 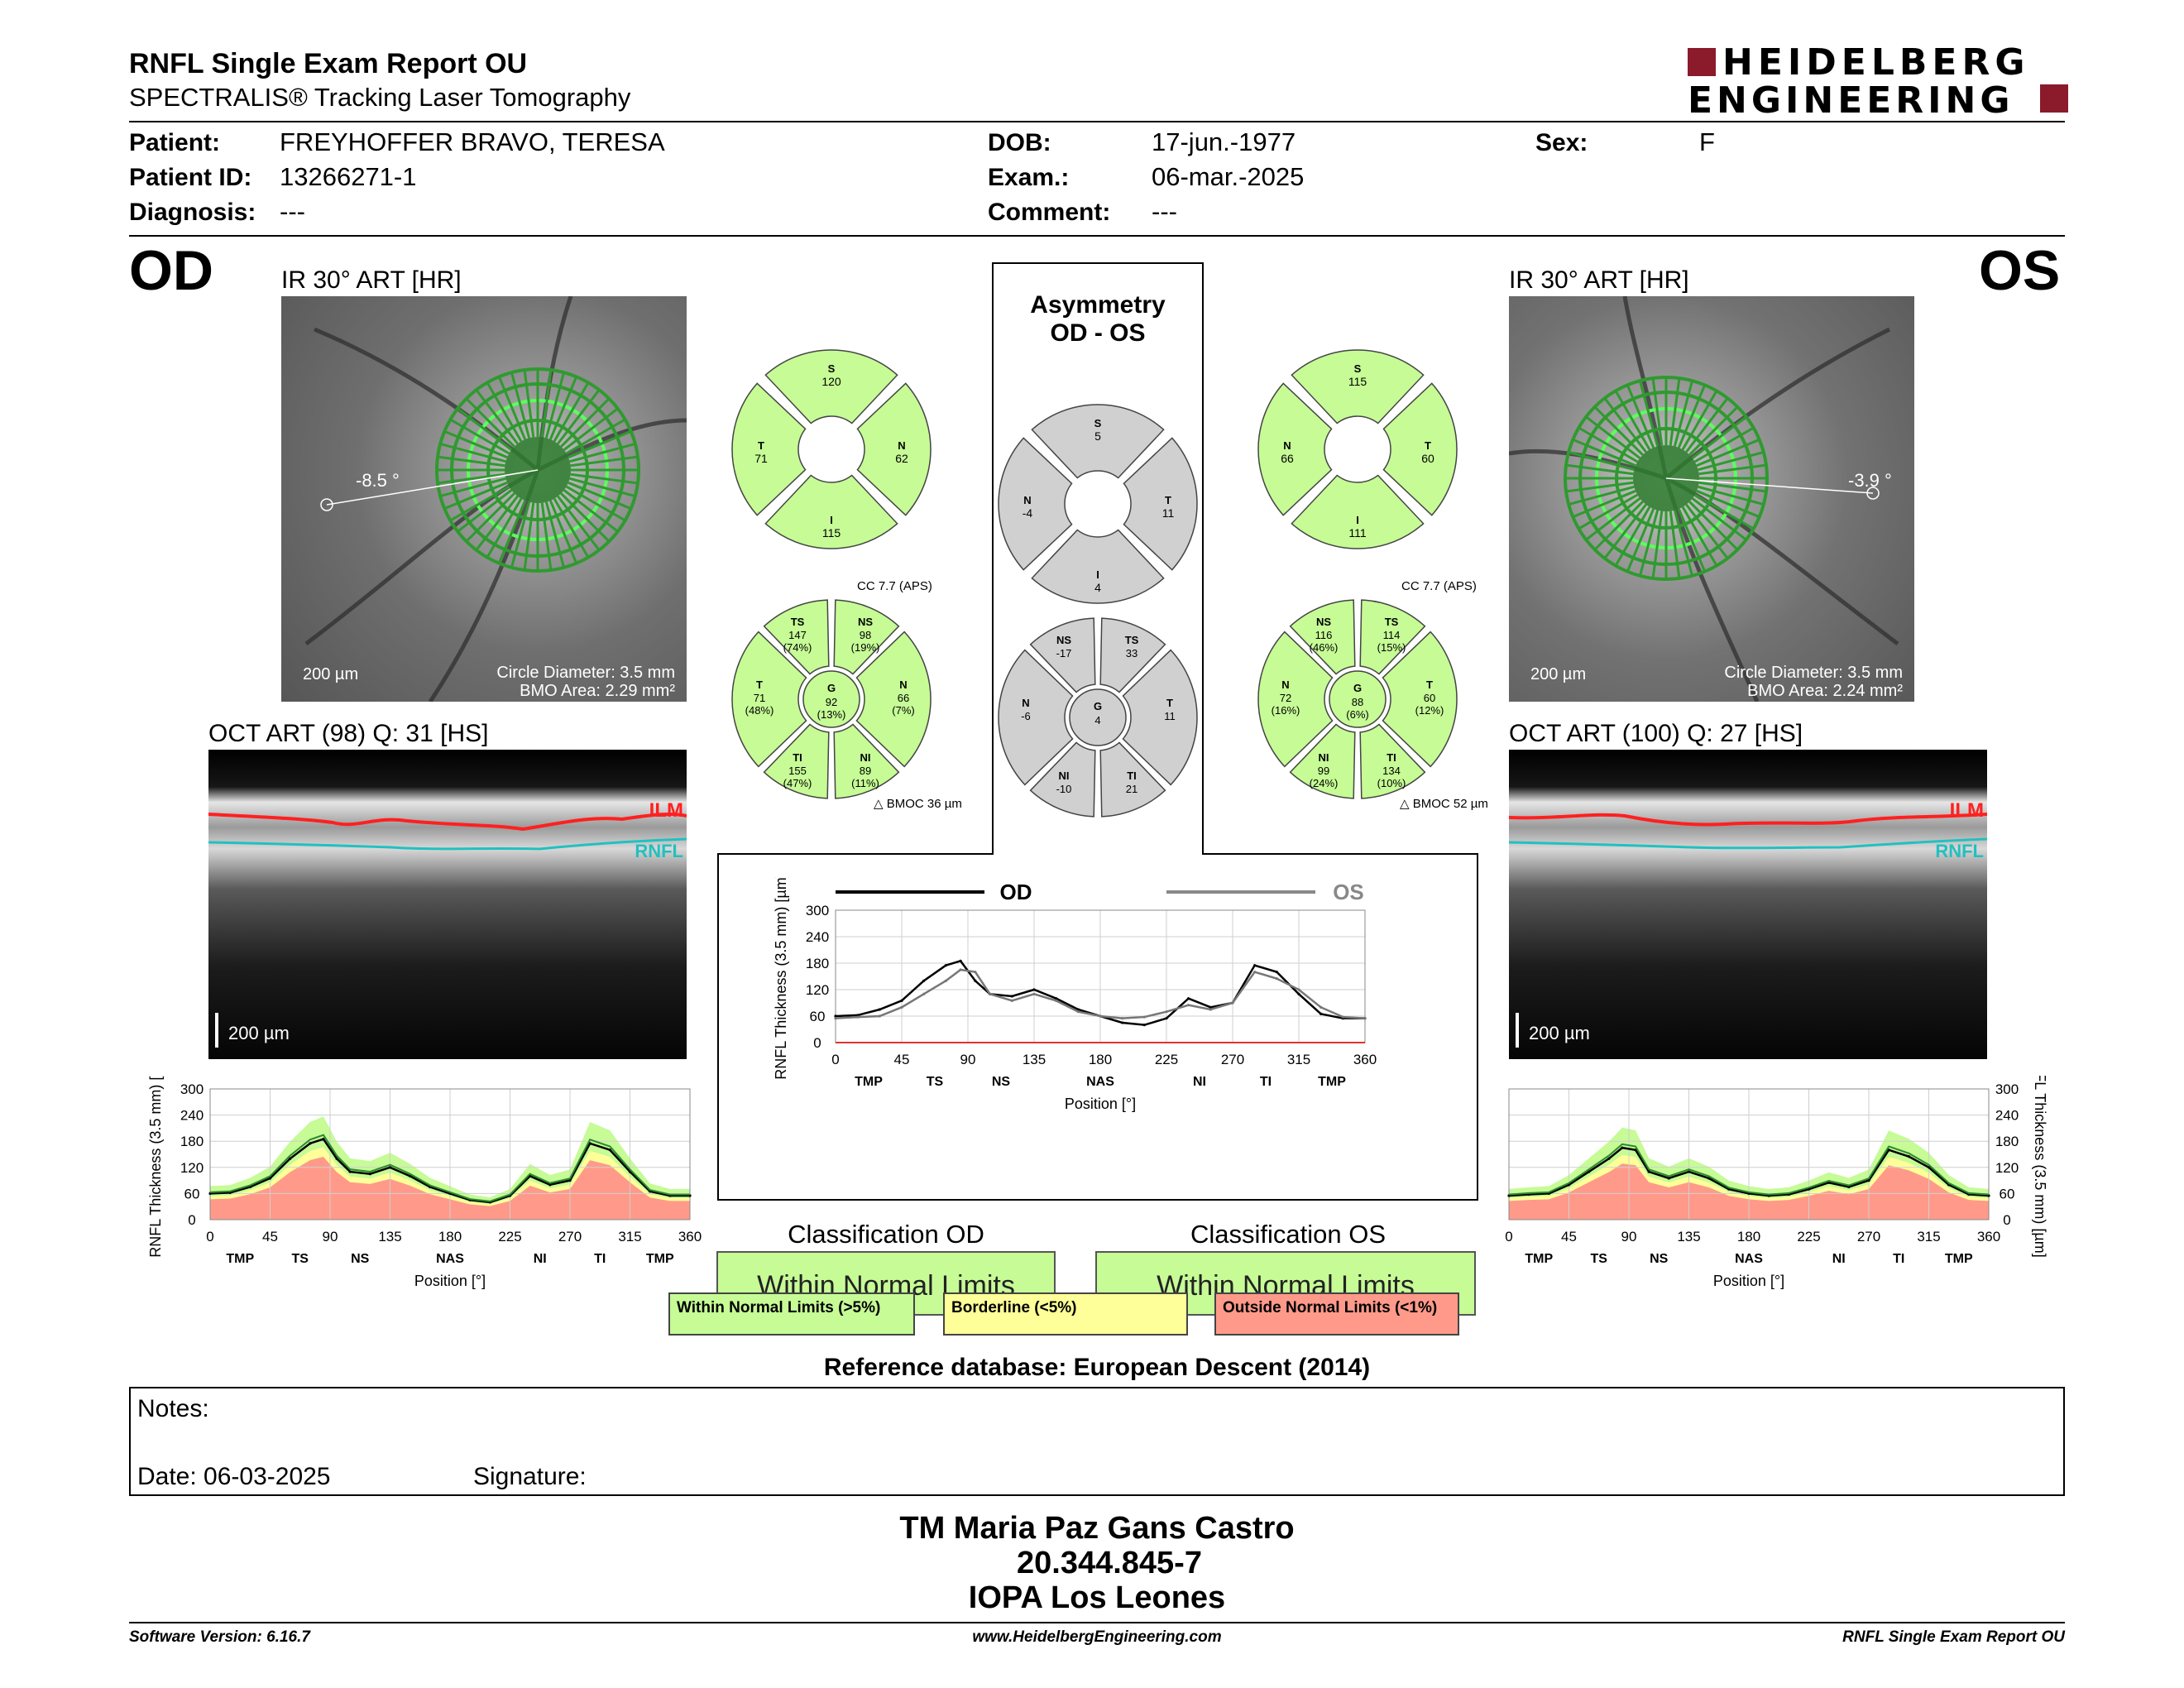 I want to click on od-angle: -8.5 °, so click(x=378, y=480).